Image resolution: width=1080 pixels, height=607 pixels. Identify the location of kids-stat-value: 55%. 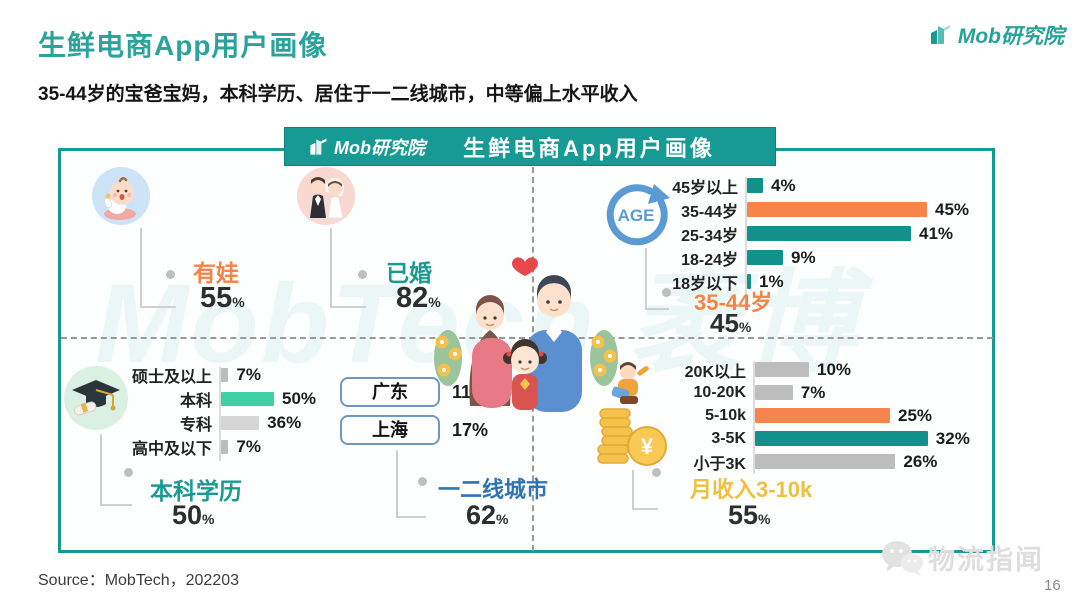
(222, 298).